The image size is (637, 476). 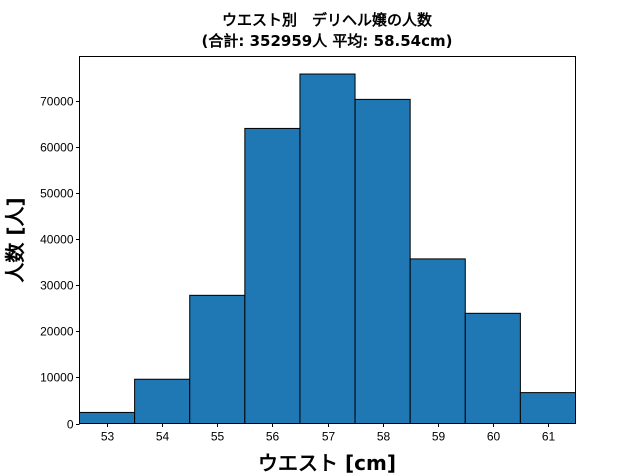 What do you see at coordinates (57, 102) in the screenshot?
I see `y-tick-label: 70000` at bounding box center [57, 102].